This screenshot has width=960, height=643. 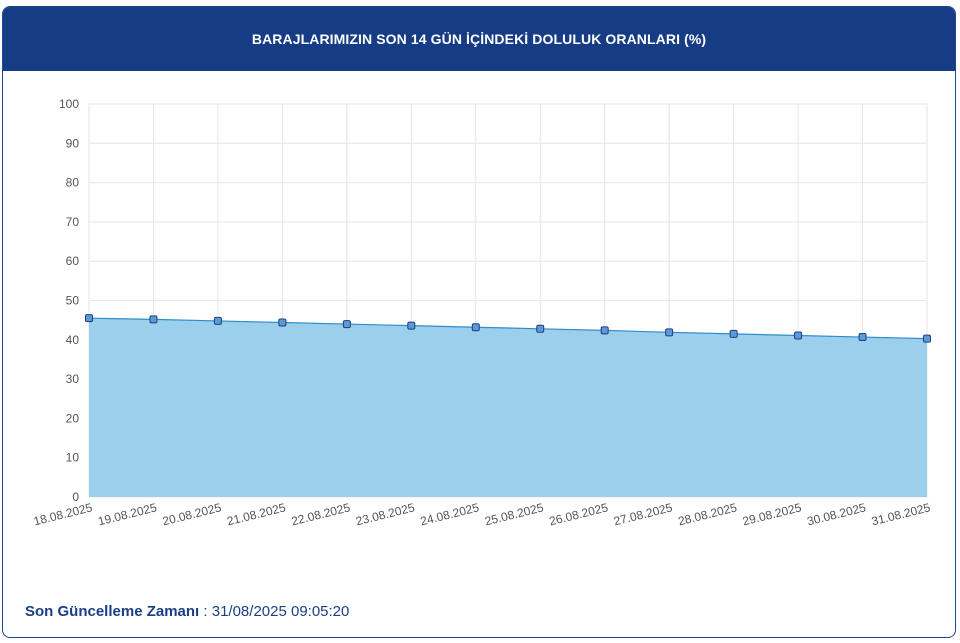 What do you see at coordinates (73, 183) in the screenshot?
I see `y-tick-label: 80` at bounding box center [73, 183].